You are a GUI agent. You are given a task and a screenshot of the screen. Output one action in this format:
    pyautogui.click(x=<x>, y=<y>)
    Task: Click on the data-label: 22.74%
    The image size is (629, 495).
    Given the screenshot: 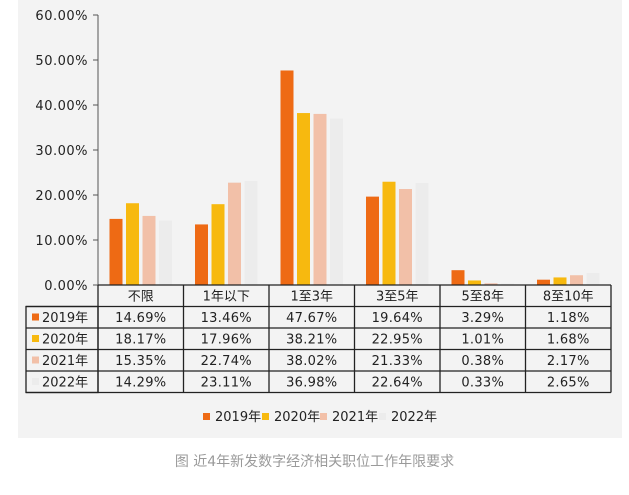 What is the action you would take?
    pyautogui.click(x=226, y=361)
    